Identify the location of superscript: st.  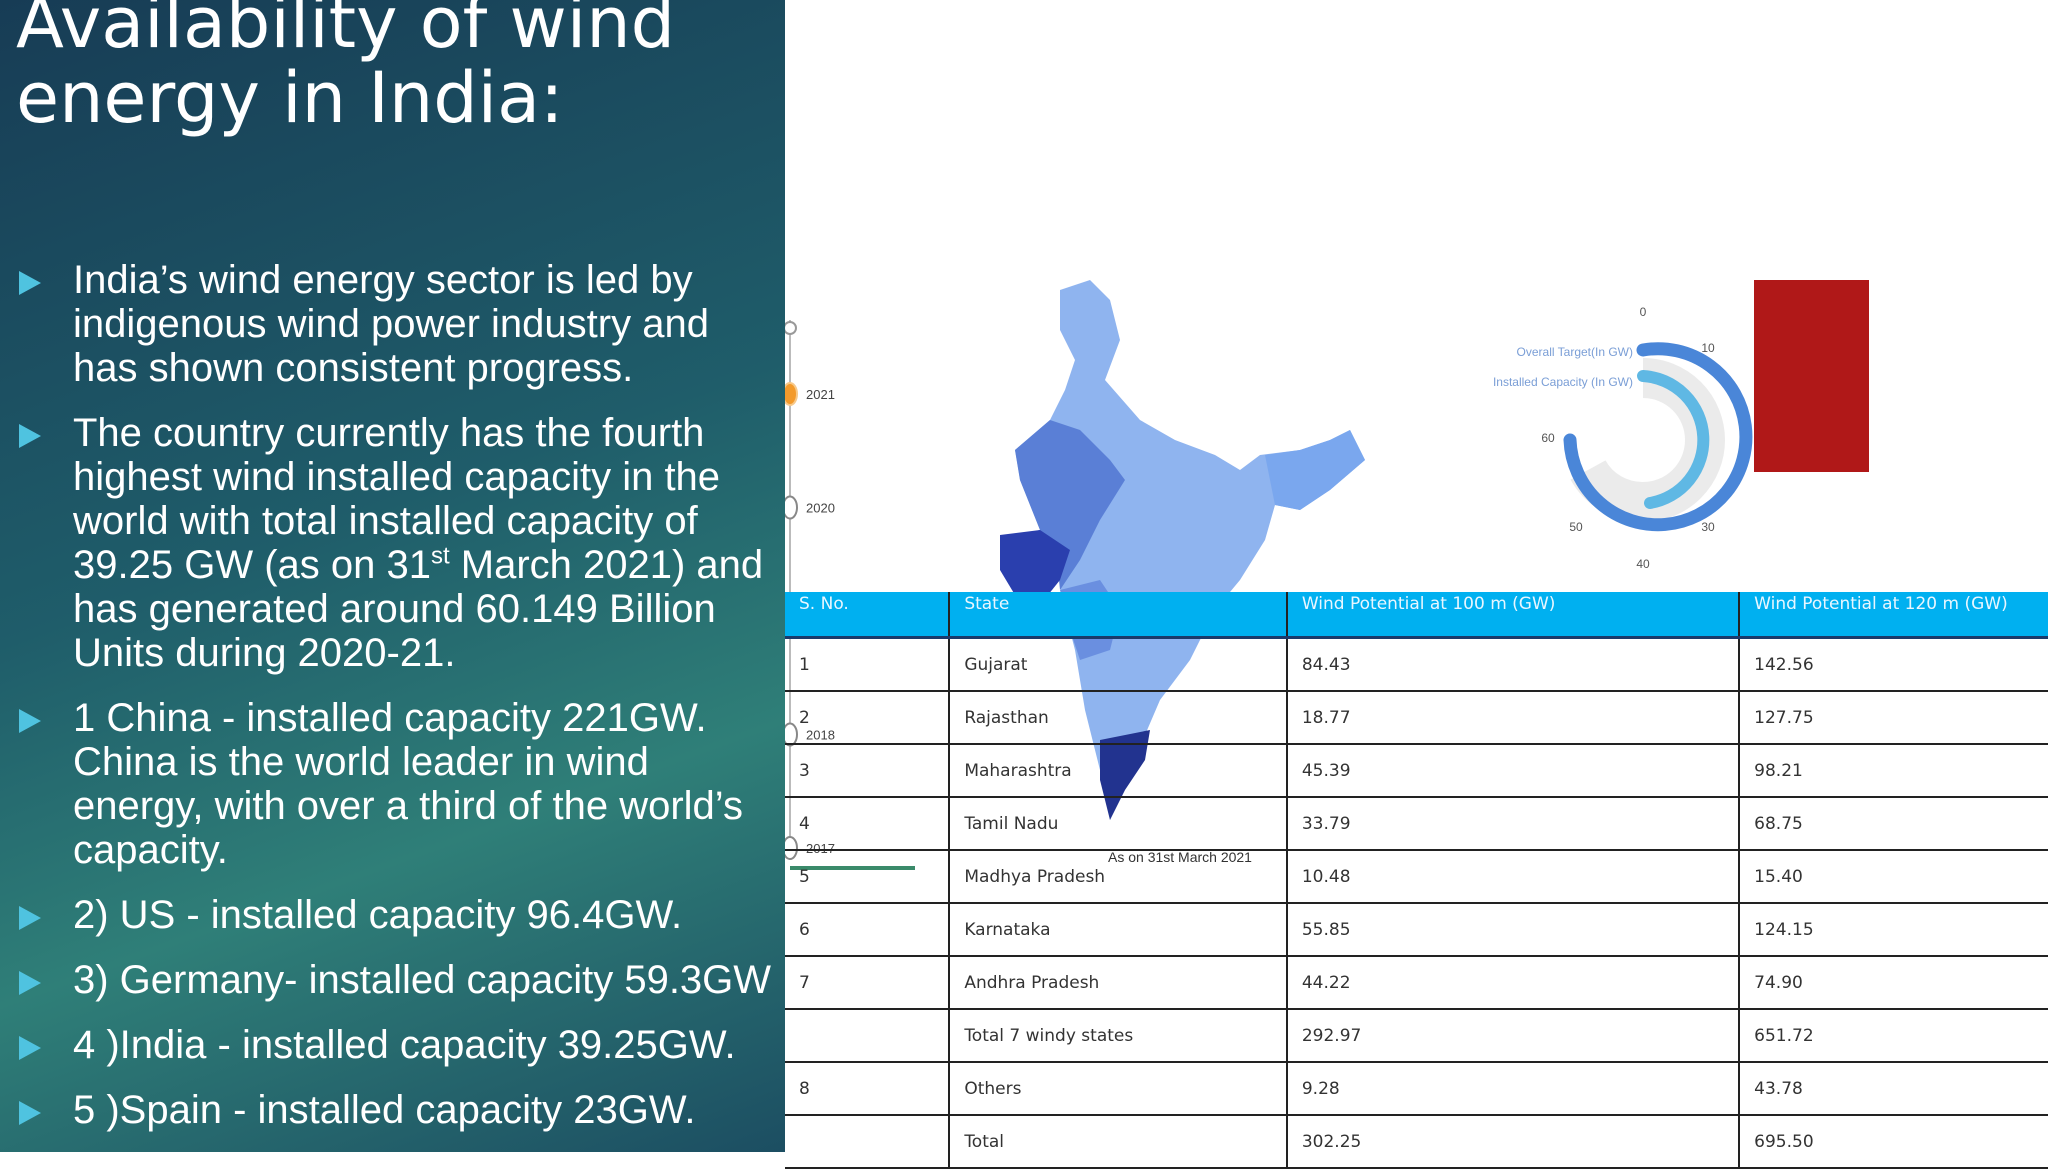
(440, 556).